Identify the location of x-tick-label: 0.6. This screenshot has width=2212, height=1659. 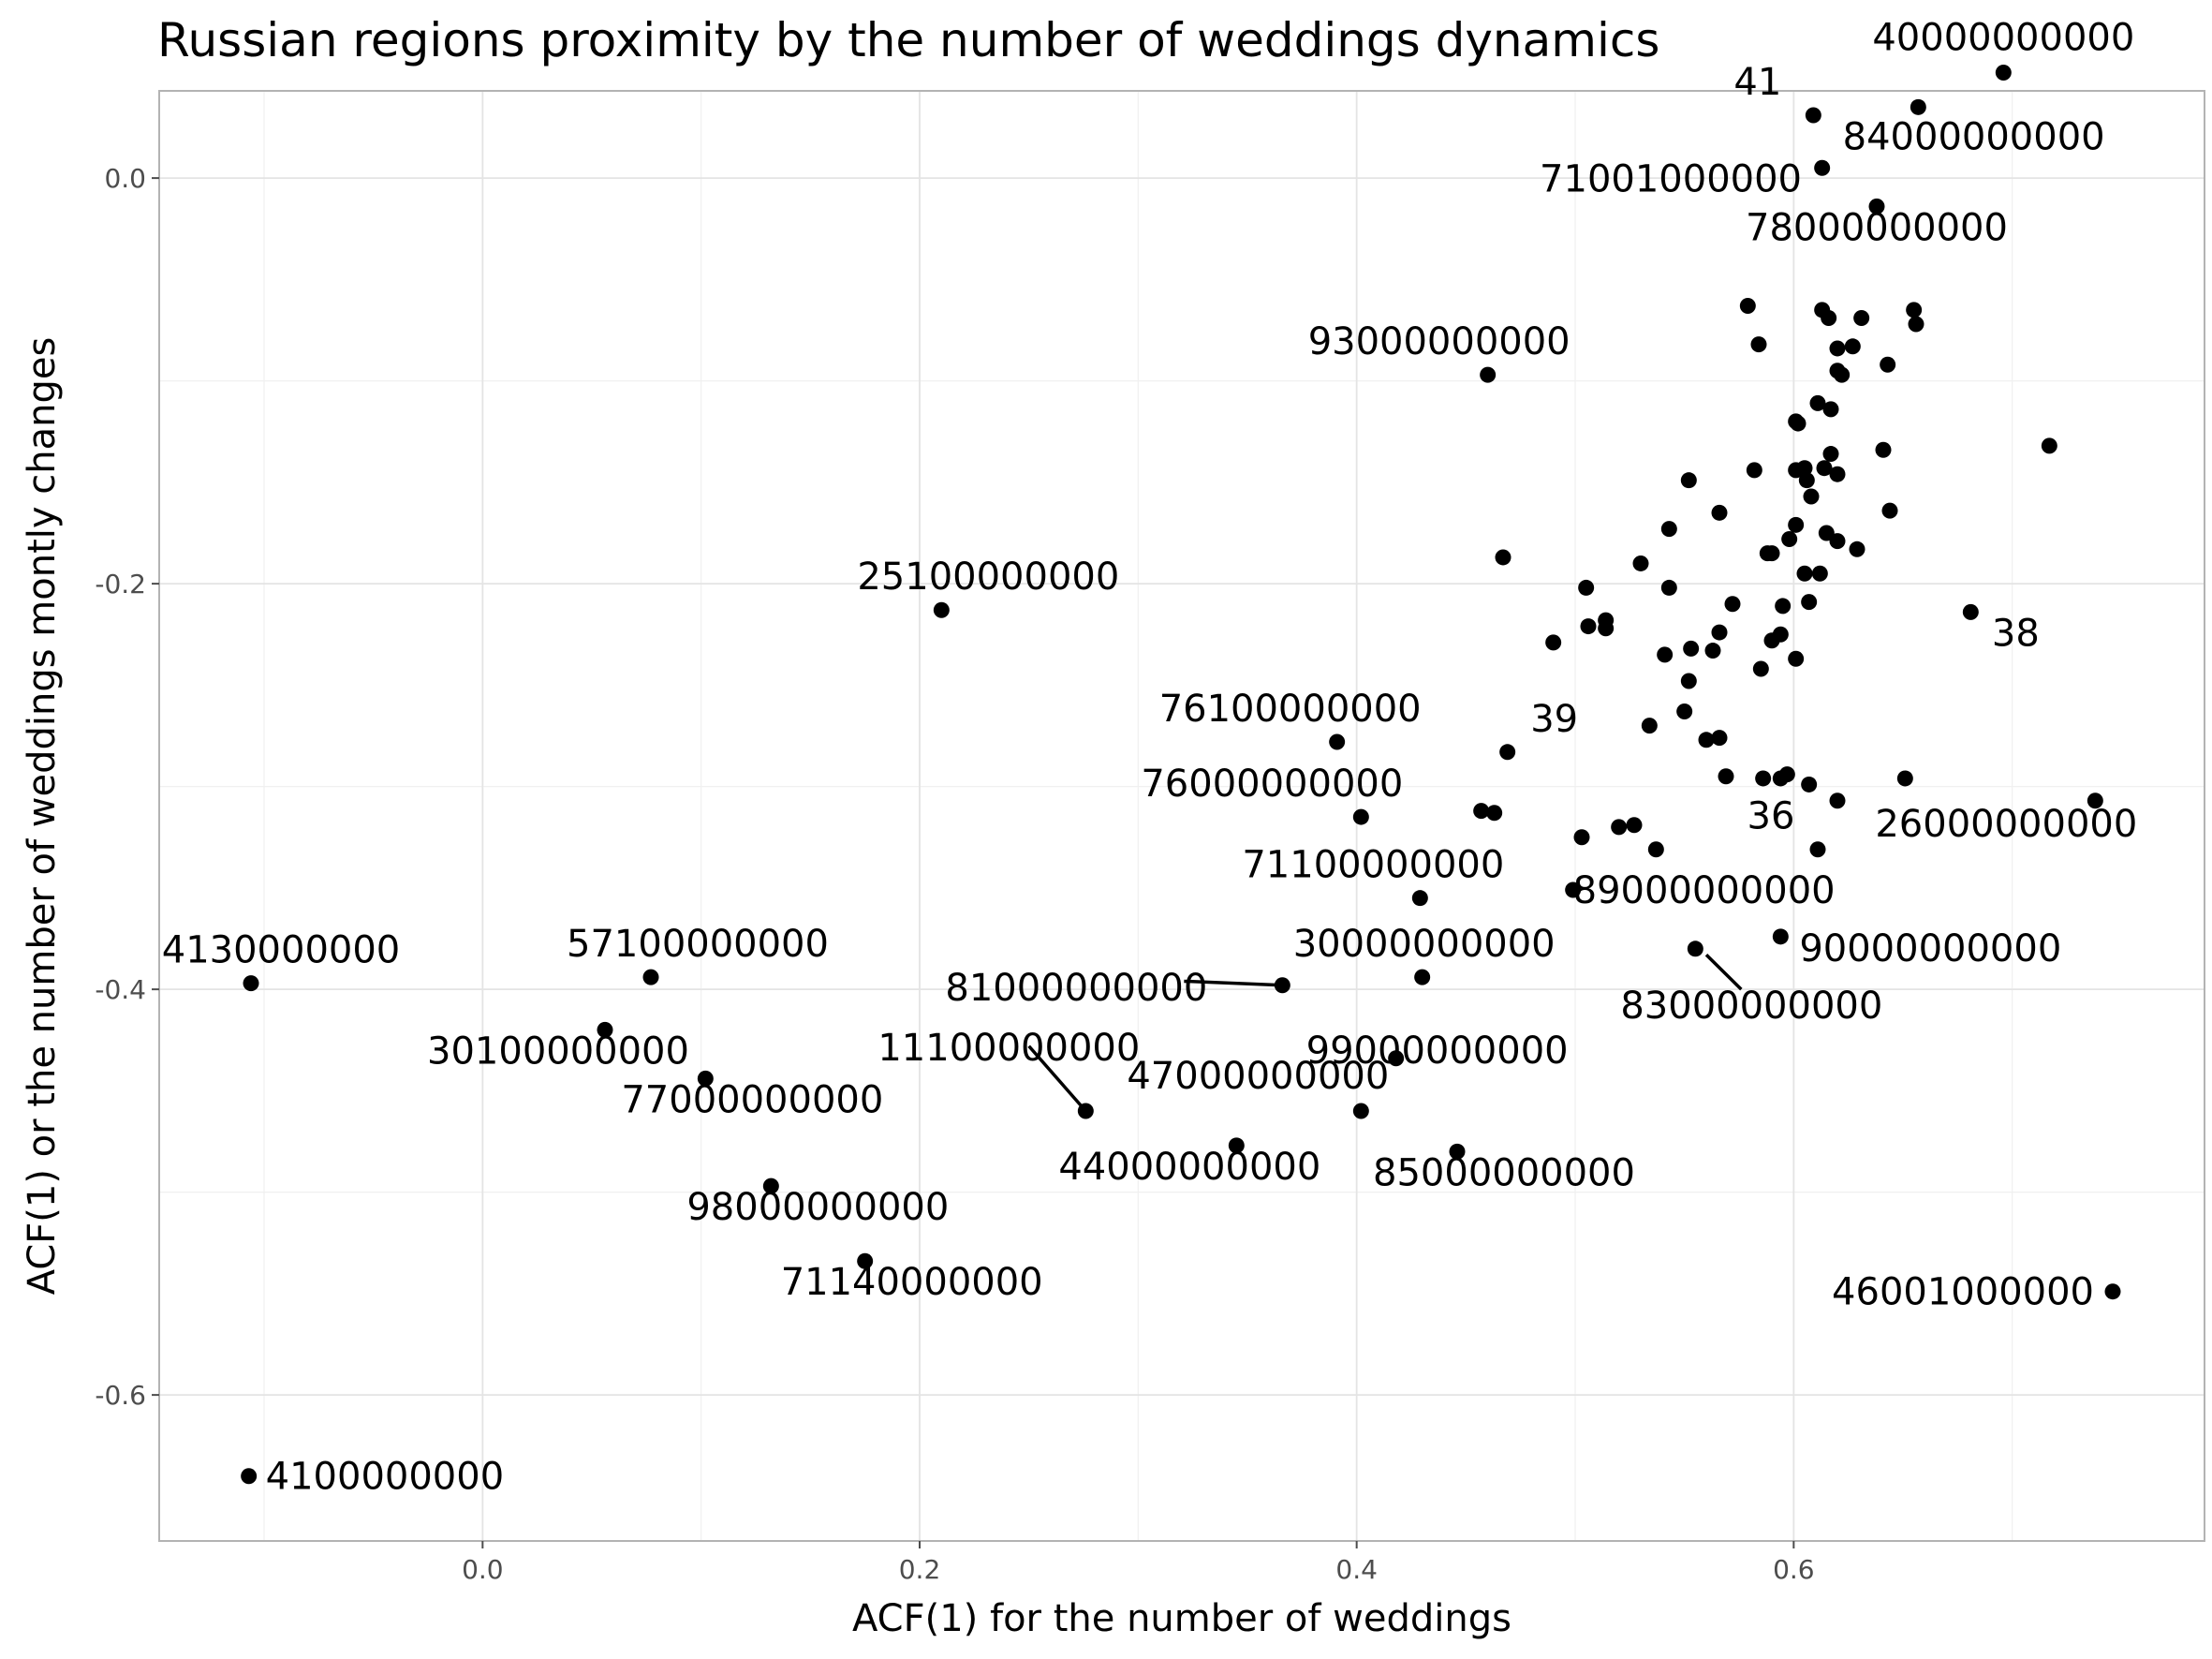
(1794, 1569).